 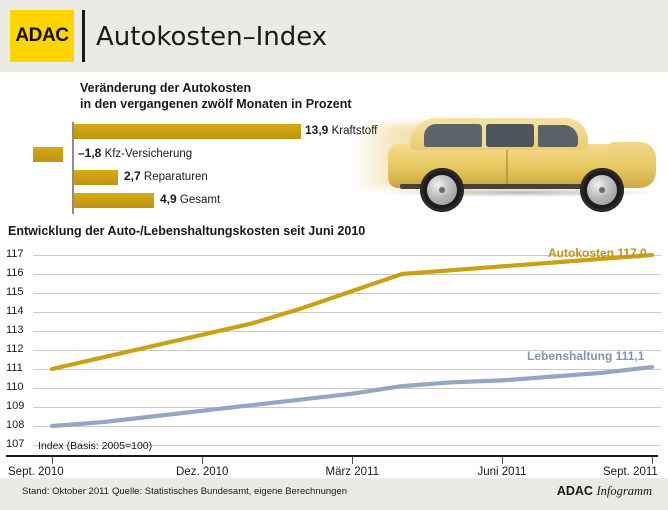 I want to click on bar-name-kfz-versicherung: Kfz-Versicherung, so click(x=148, y=154).